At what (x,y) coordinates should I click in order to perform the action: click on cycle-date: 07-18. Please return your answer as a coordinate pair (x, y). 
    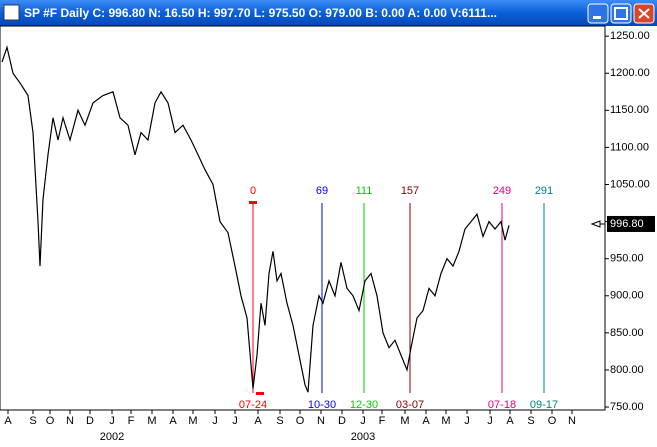
    Looking at the image, I should click on (502, 405).